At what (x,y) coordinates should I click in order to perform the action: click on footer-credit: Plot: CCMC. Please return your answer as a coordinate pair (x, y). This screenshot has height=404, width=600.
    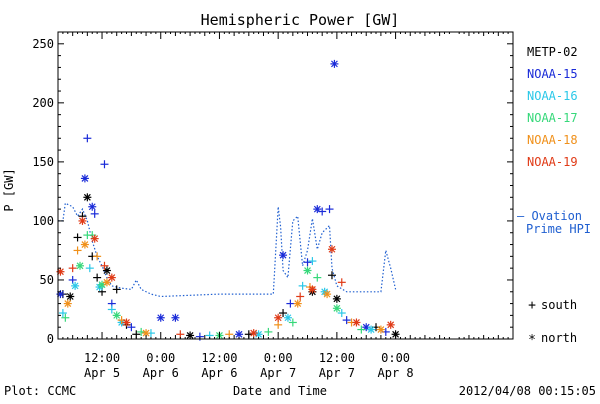
    Looking at the image, I should click on (40, 391).